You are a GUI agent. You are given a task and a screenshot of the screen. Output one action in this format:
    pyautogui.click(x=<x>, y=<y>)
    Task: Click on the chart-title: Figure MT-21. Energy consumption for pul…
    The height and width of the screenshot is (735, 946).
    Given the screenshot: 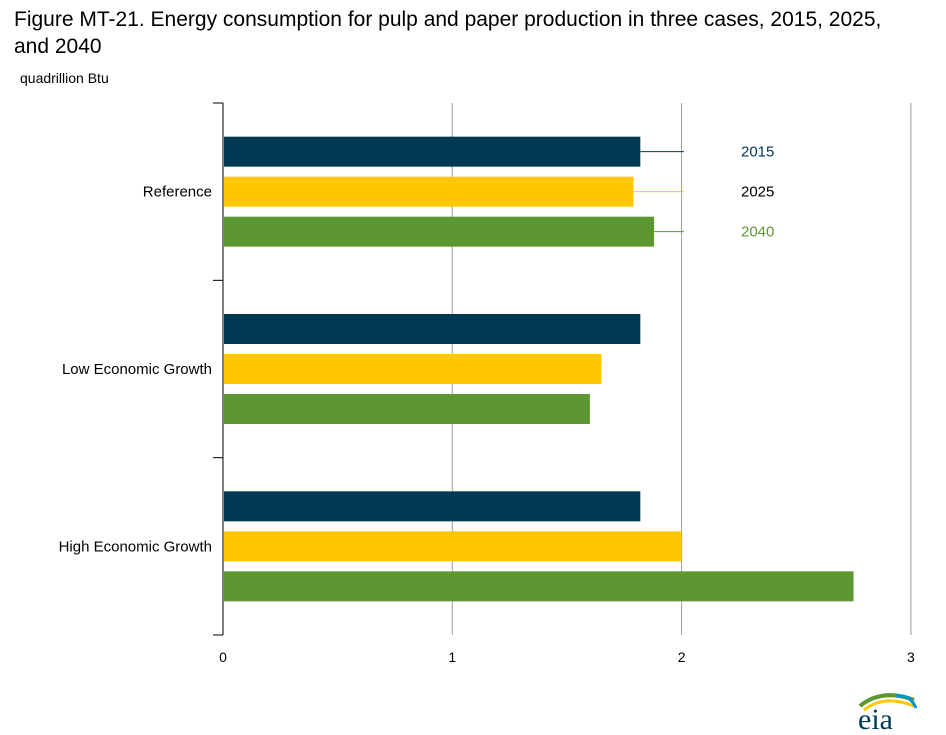 What is the action you would take?
    pyautogui.click(x=448, y=33)
    